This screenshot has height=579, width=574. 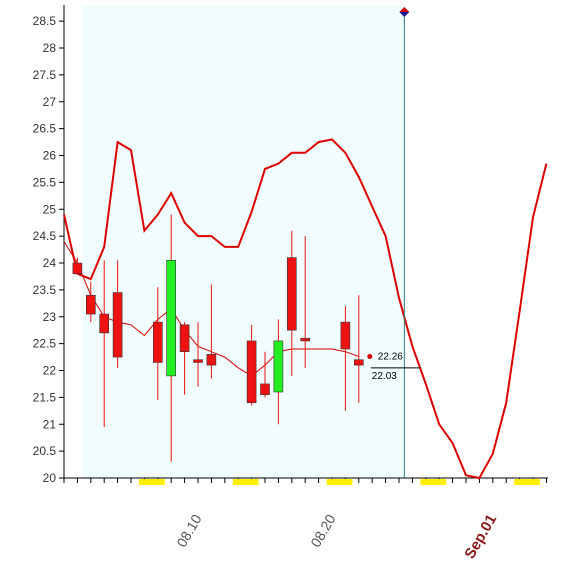 I want to click on marker-top-half, so click(x=404, y=9).